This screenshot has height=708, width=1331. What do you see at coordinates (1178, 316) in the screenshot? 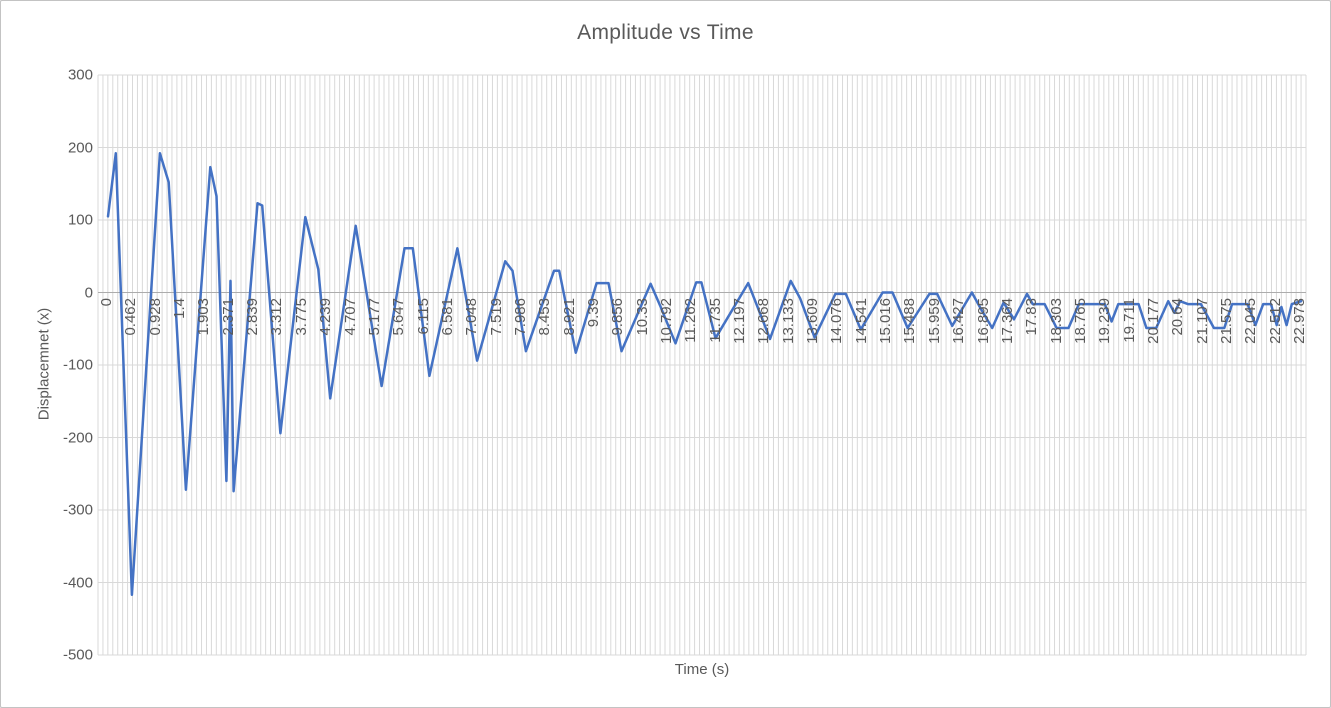
I see `x-tick-label: 20.64` at bounding box center [1178, 316].